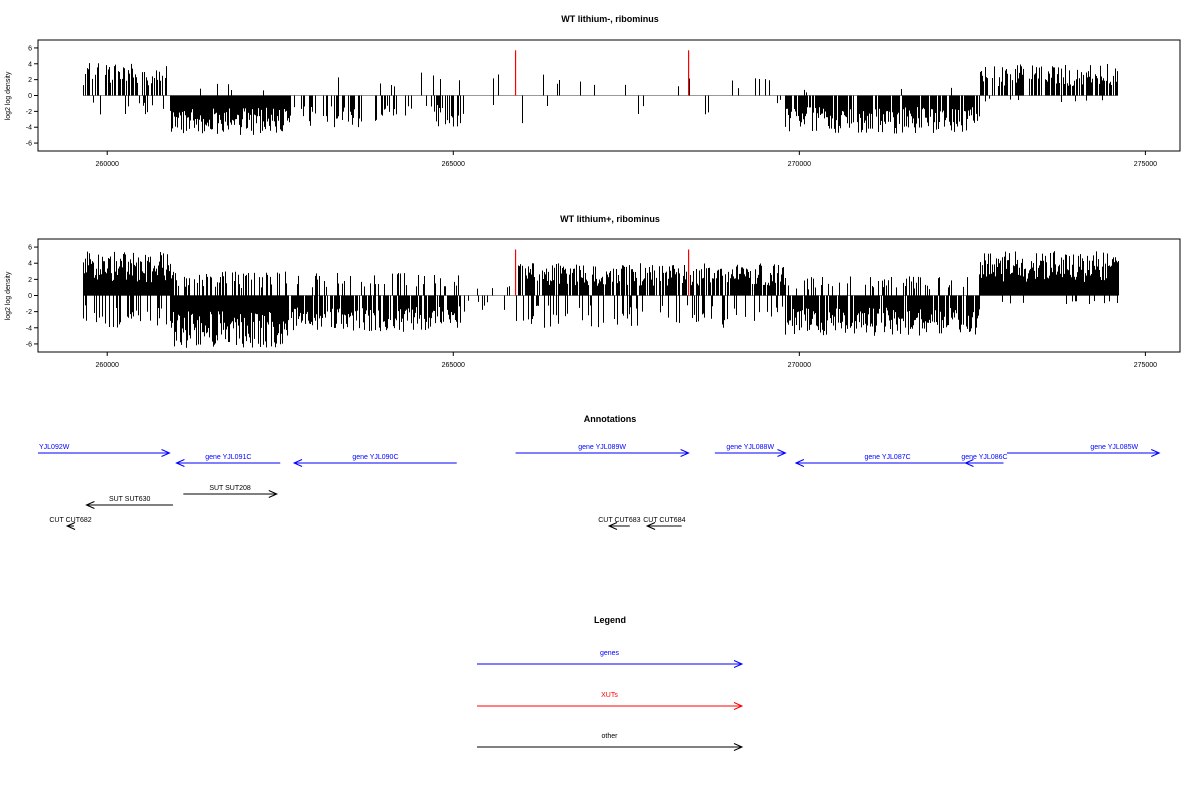 Image resolution: width=1200 pixels, height=800 pixels. I want to click on legend-title: Legend, so click(610, 620).